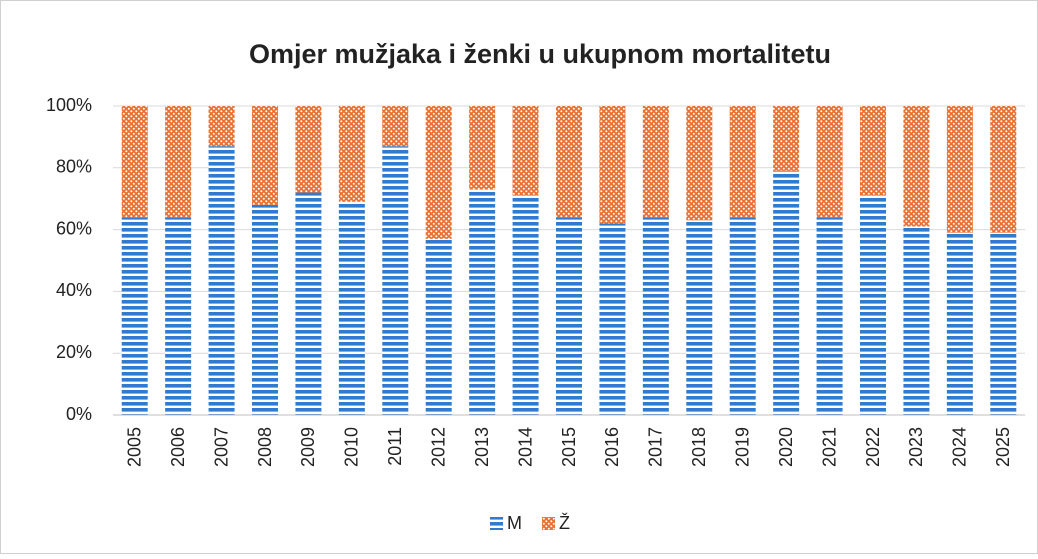 This screenshot has width=1038, height=559. I want to click on x-tick-label: 2020, so click(786, 447).